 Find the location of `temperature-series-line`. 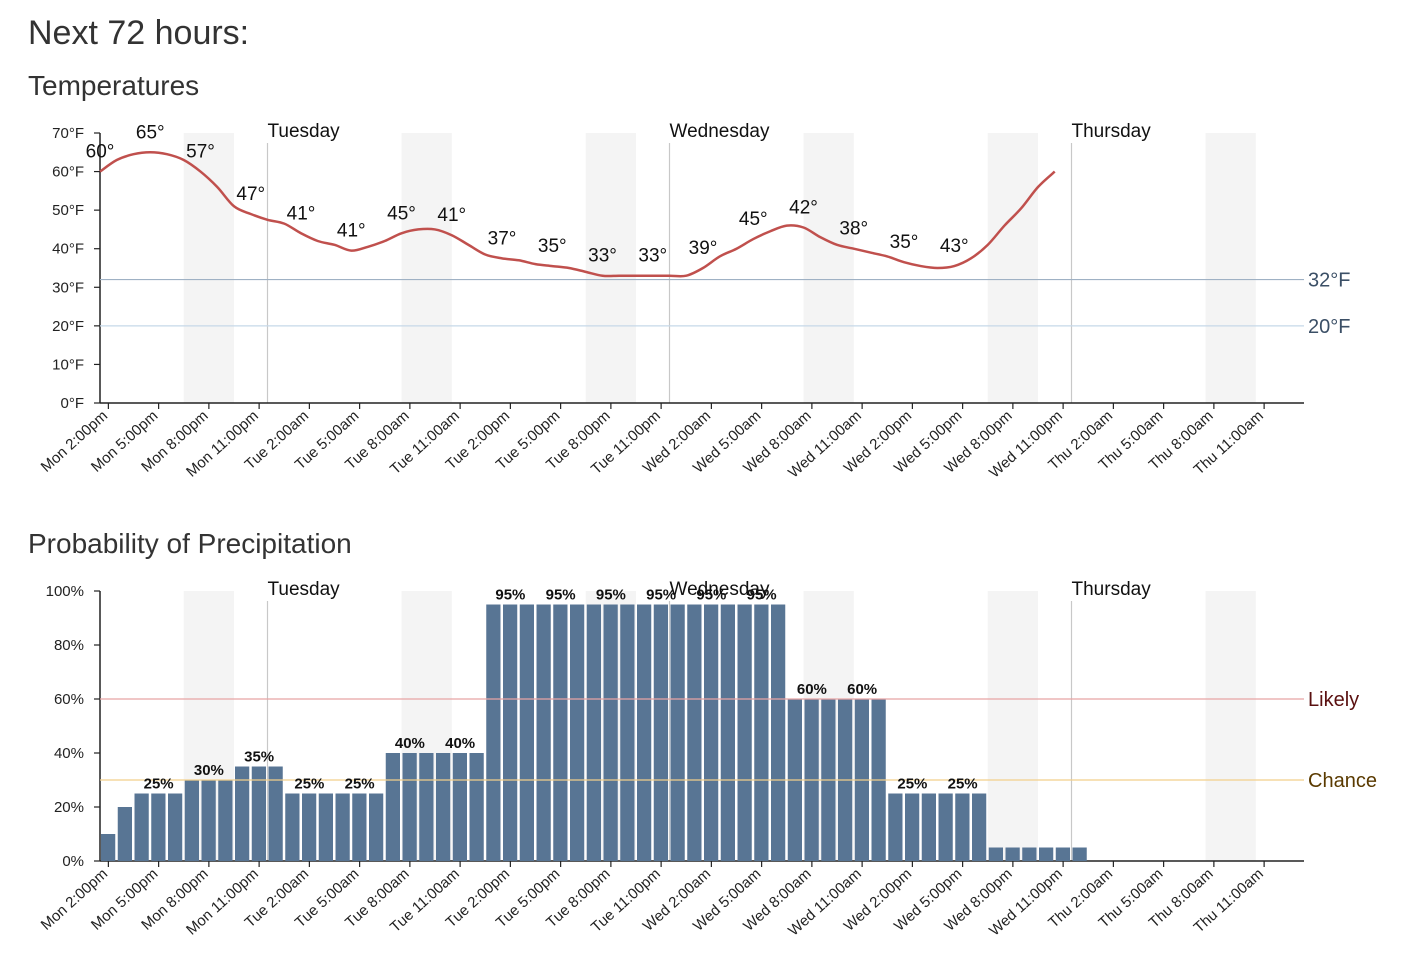

temperature-series-line is located at coordinates (577, 214).